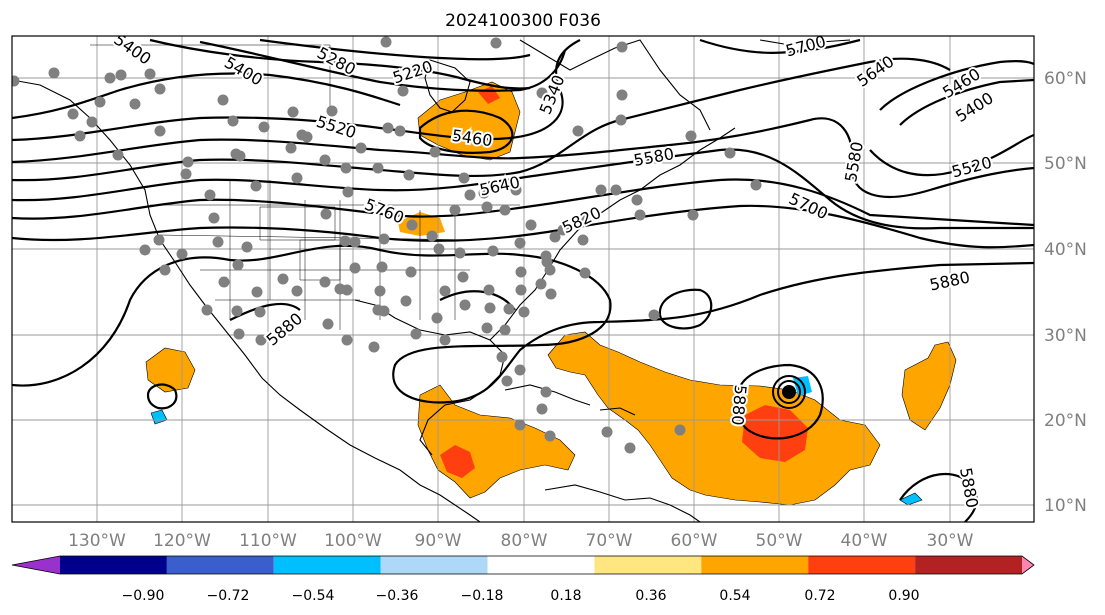  I want to click on lon-label-30: 30°W, so click(950, 541).